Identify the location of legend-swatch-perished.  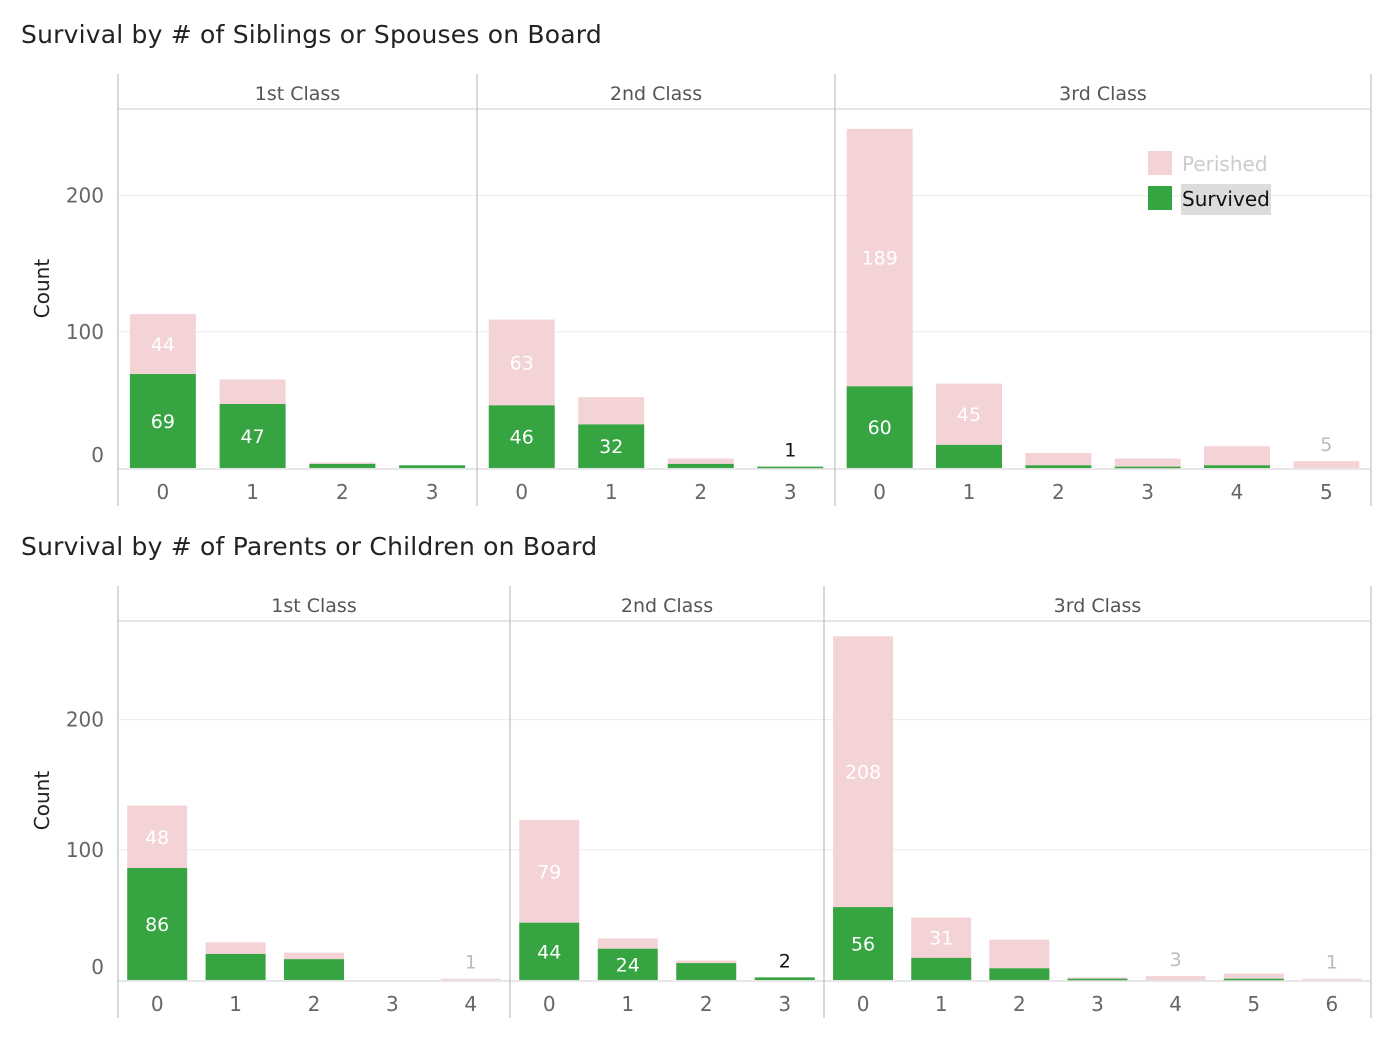
(1160, 163).